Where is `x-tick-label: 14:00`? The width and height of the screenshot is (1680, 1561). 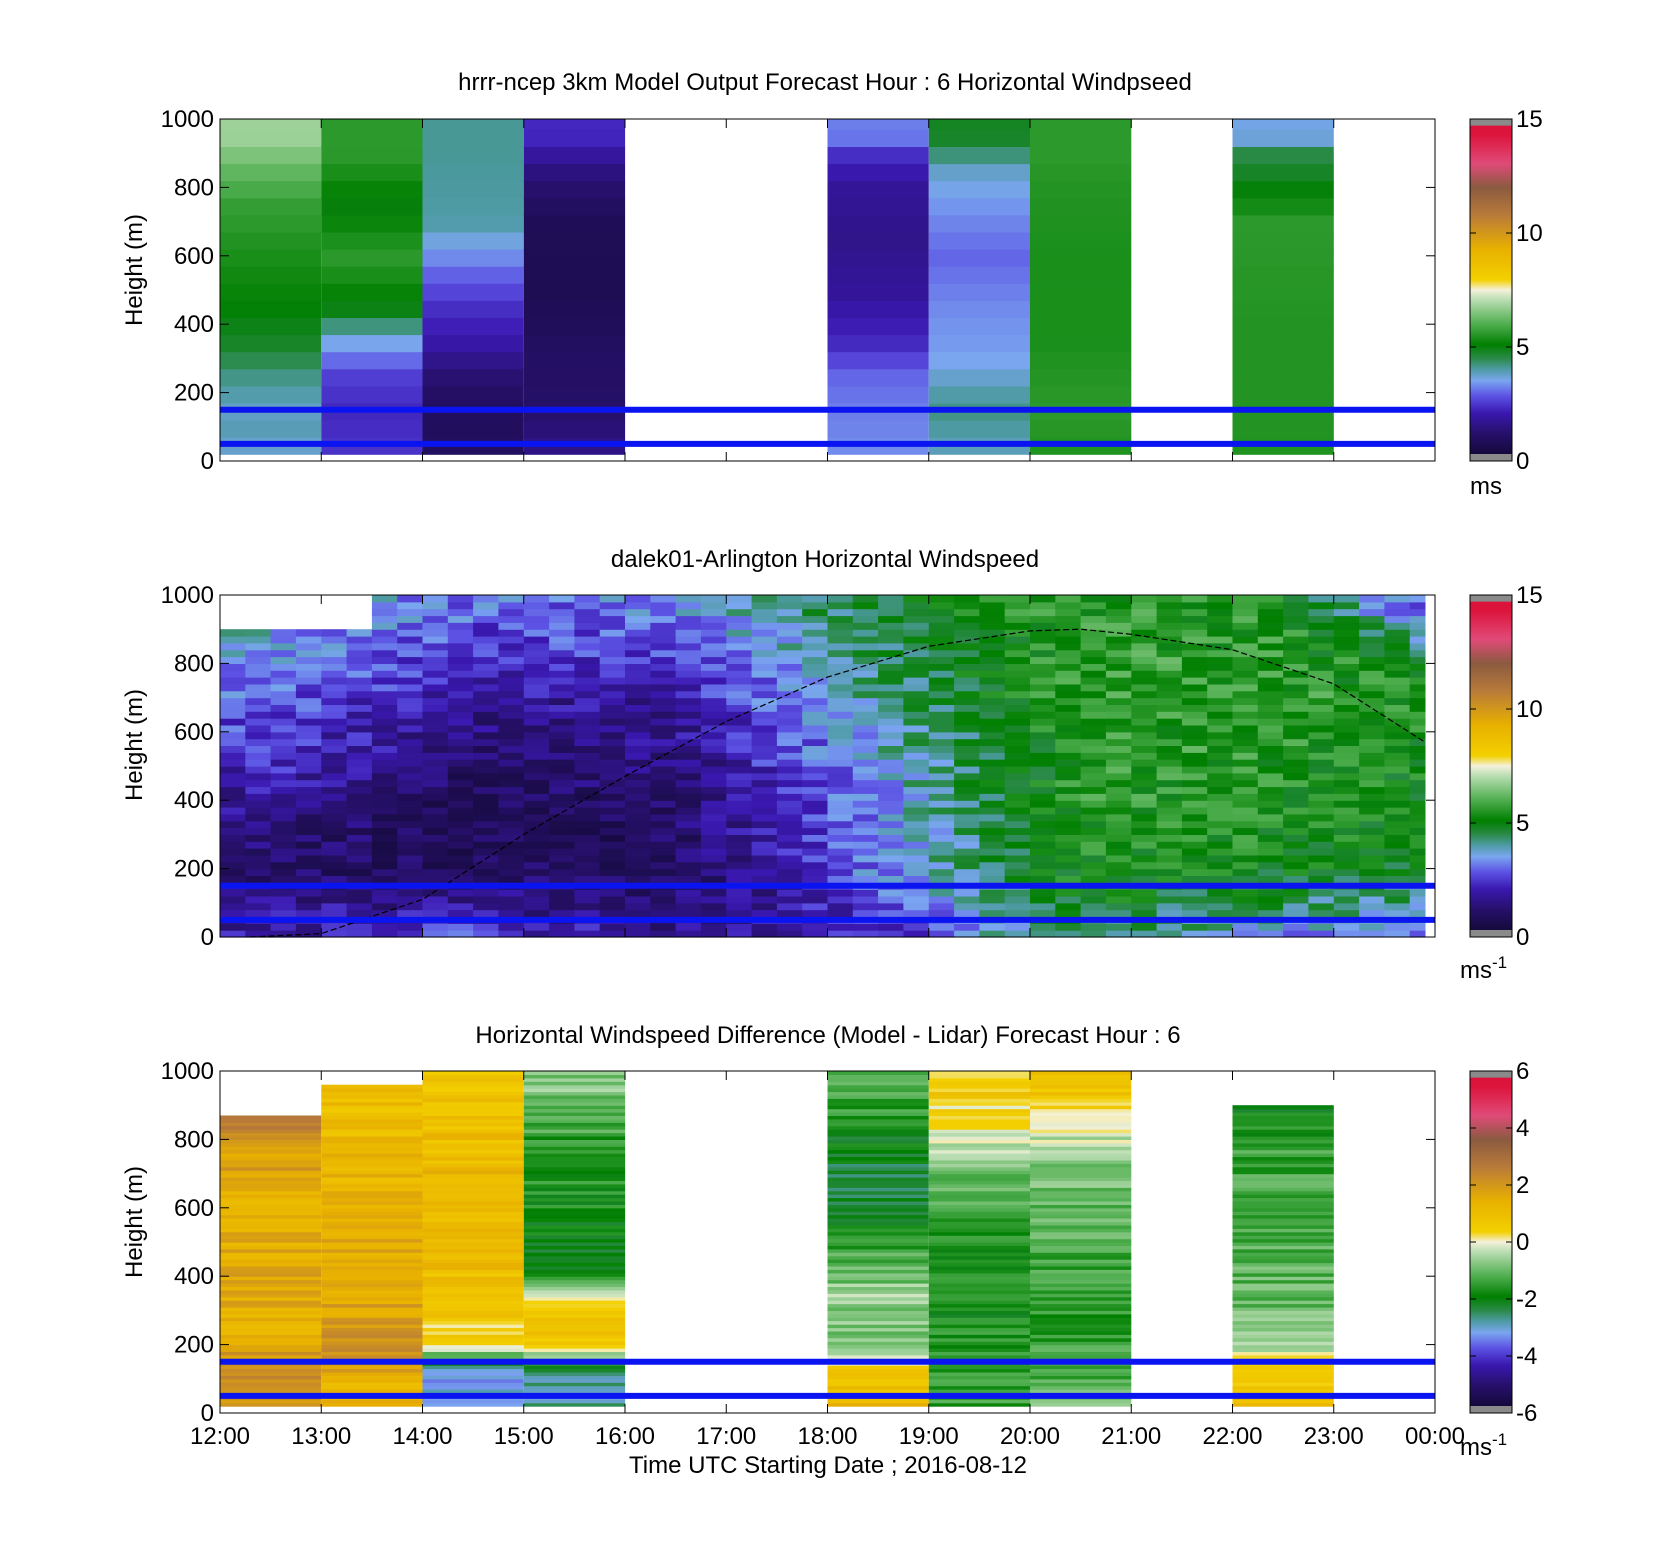 x-tick-label: 14:00 is located at coordinates (422, 1436).